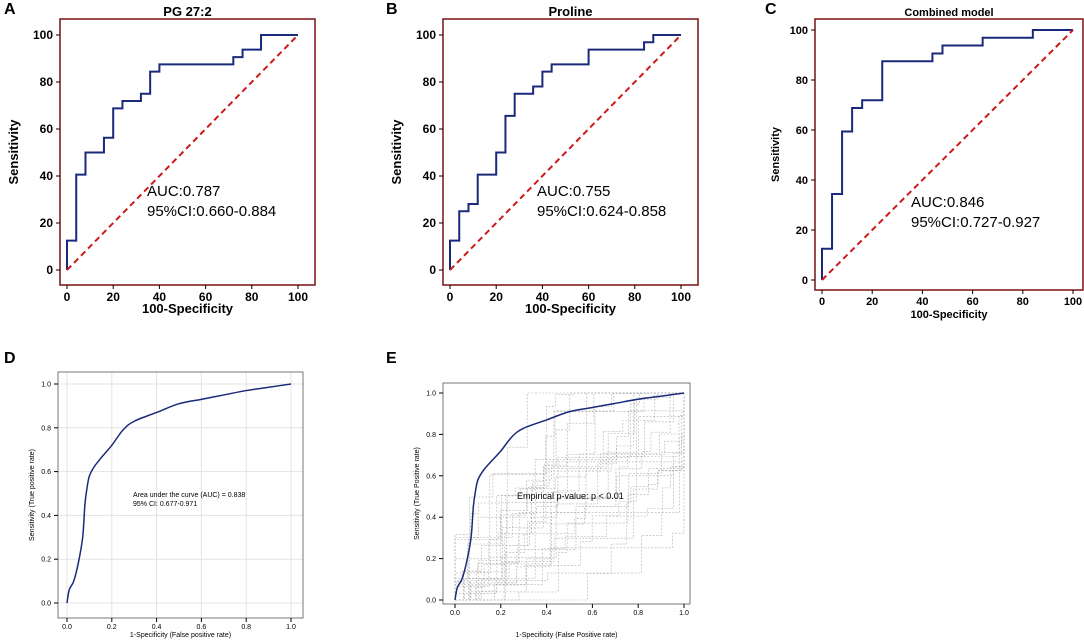 This screenshot has height=644, width=1084. What do you see at coordinates (975, 222) in the screenshot?
I see `annotation-ci: 95%CI:0.727-0.927` at bounding box center [975, 222].